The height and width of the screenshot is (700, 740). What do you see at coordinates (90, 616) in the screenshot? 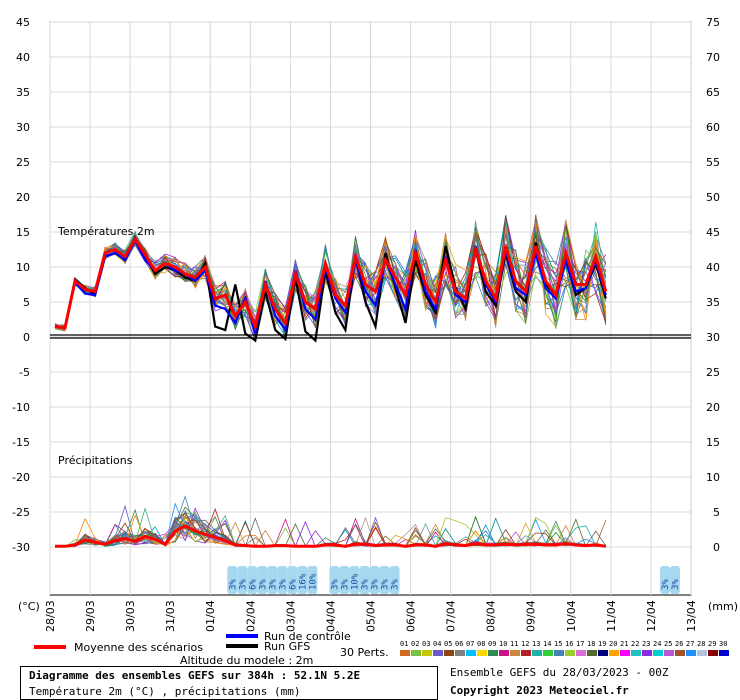
I see `date-tick-label: 29/03` at bounding box center [90, 616].